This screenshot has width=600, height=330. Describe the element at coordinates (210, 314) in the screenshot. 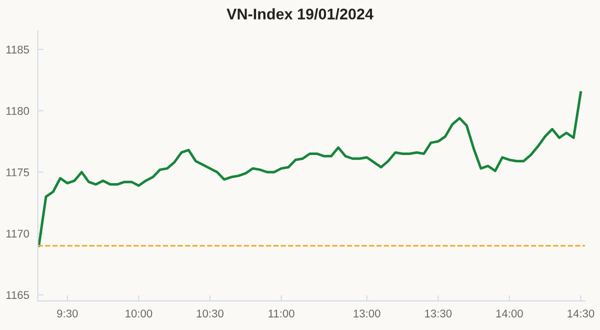

I see `x-tick-label: 10:30` at that location.